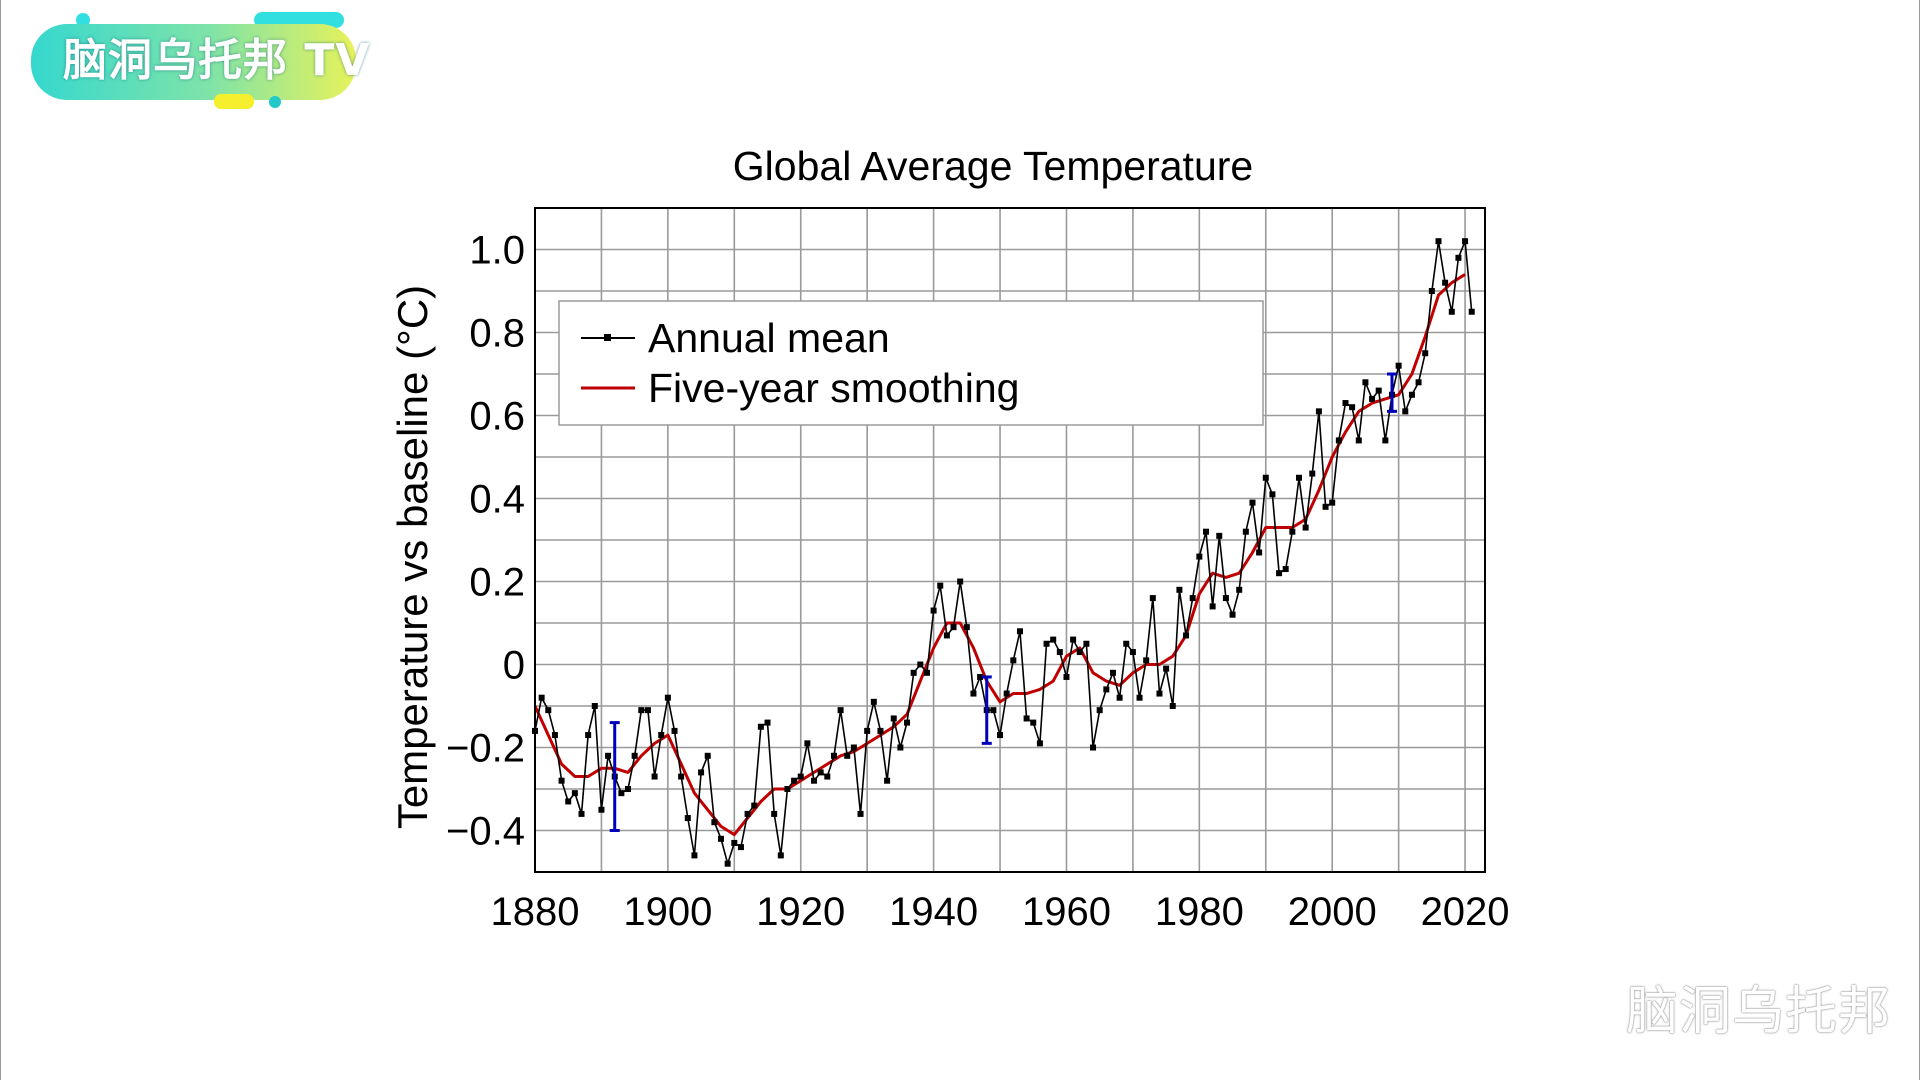 This screenshot has width=1920, height=1080. Describe the element at coordinates (497, 334) in the screenshot. I see `y-tick-label: 0.8` at that location.